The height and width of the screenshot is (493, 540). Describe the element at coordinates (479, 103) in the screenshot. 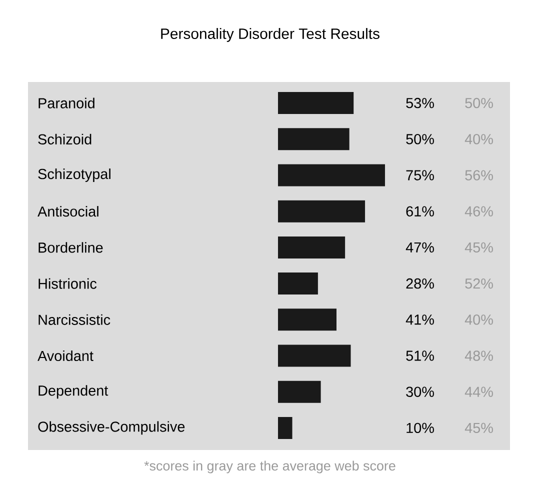

I see `text: 50%` at that location.